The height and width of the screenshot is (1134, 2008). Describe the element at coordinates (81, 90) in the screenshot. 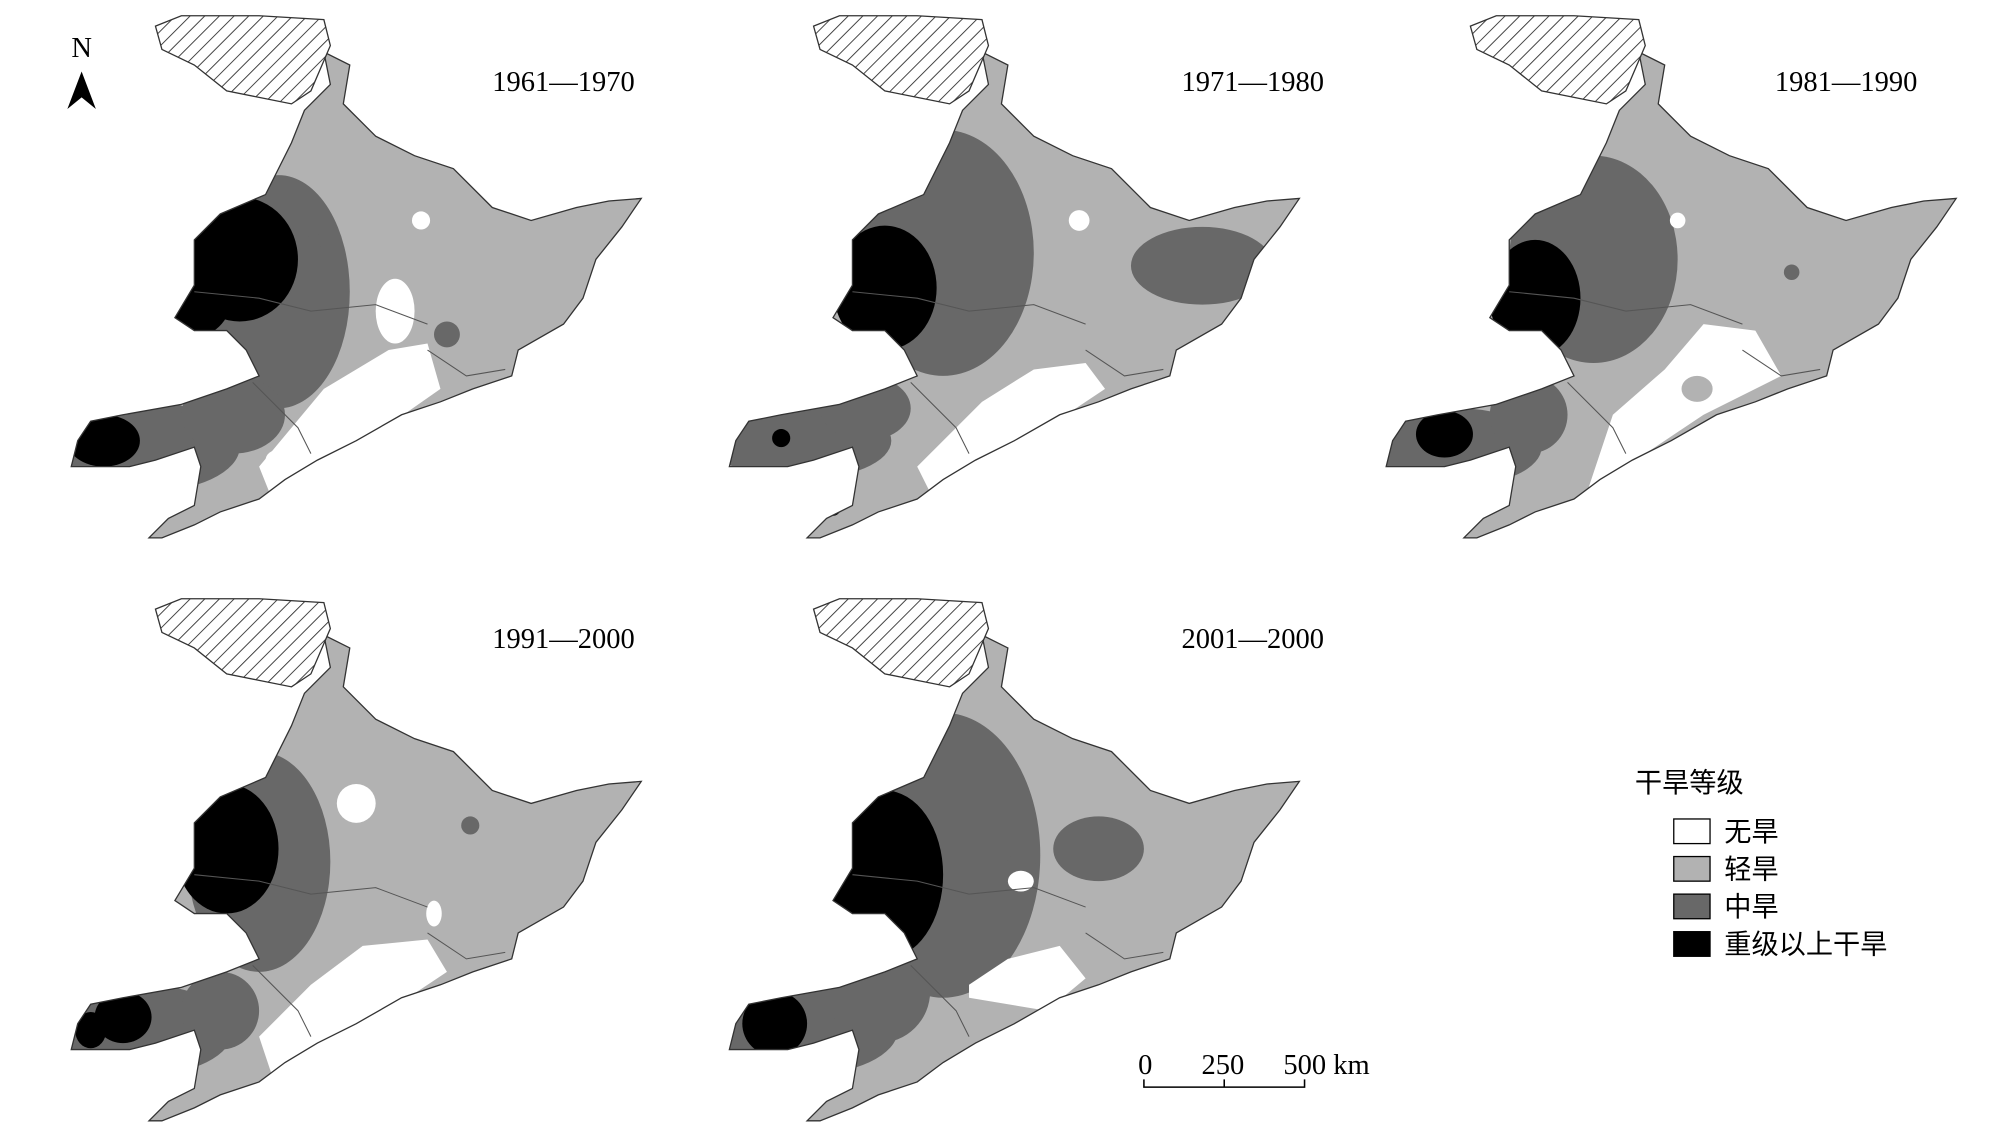

I see `north-arrow-icon` at that location.